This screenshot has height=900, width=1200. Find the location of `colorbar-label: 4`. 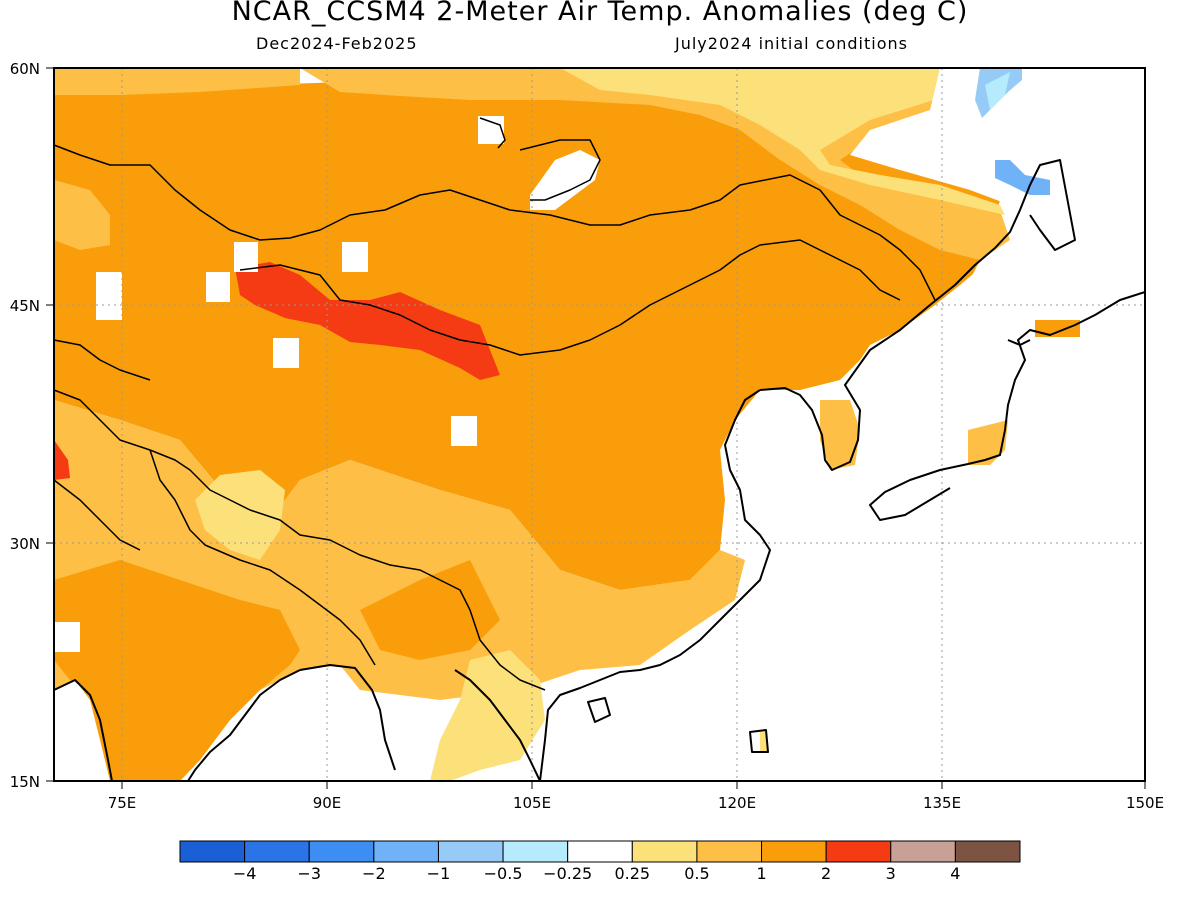

colorbar-label: 4 is located at coordinates (955, 873).